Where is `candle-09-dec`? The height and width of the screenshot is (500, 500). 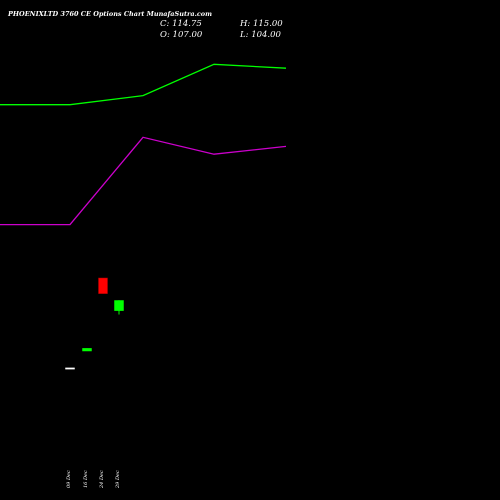 candle-09-dec is located at coordinates (70, 368).